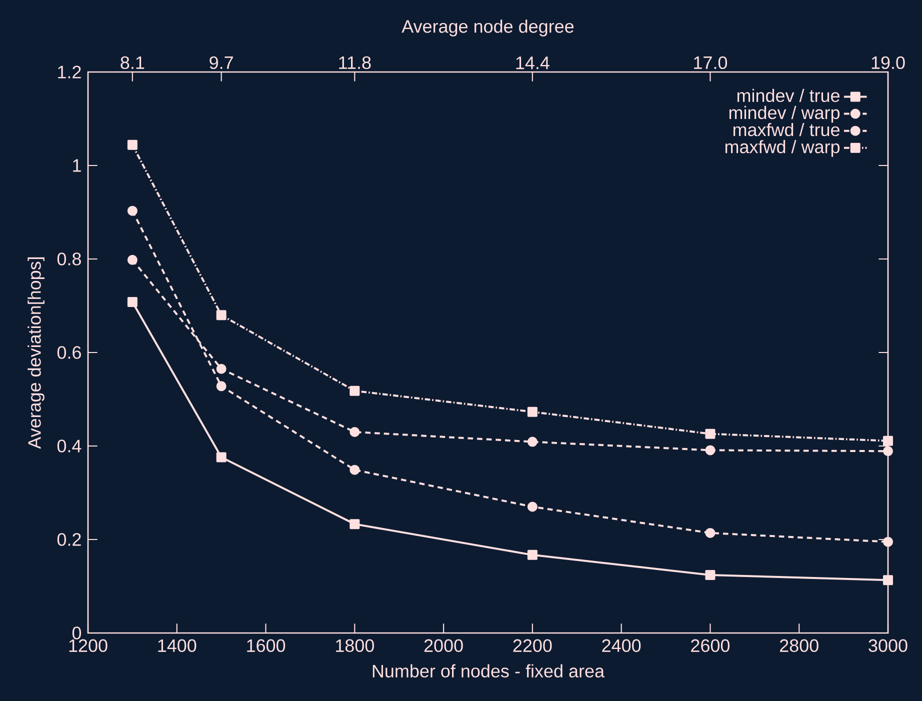  Describe the element at coordinates (799, 645) in the screenshot. I see `x-tick-label: 2800` at that location.